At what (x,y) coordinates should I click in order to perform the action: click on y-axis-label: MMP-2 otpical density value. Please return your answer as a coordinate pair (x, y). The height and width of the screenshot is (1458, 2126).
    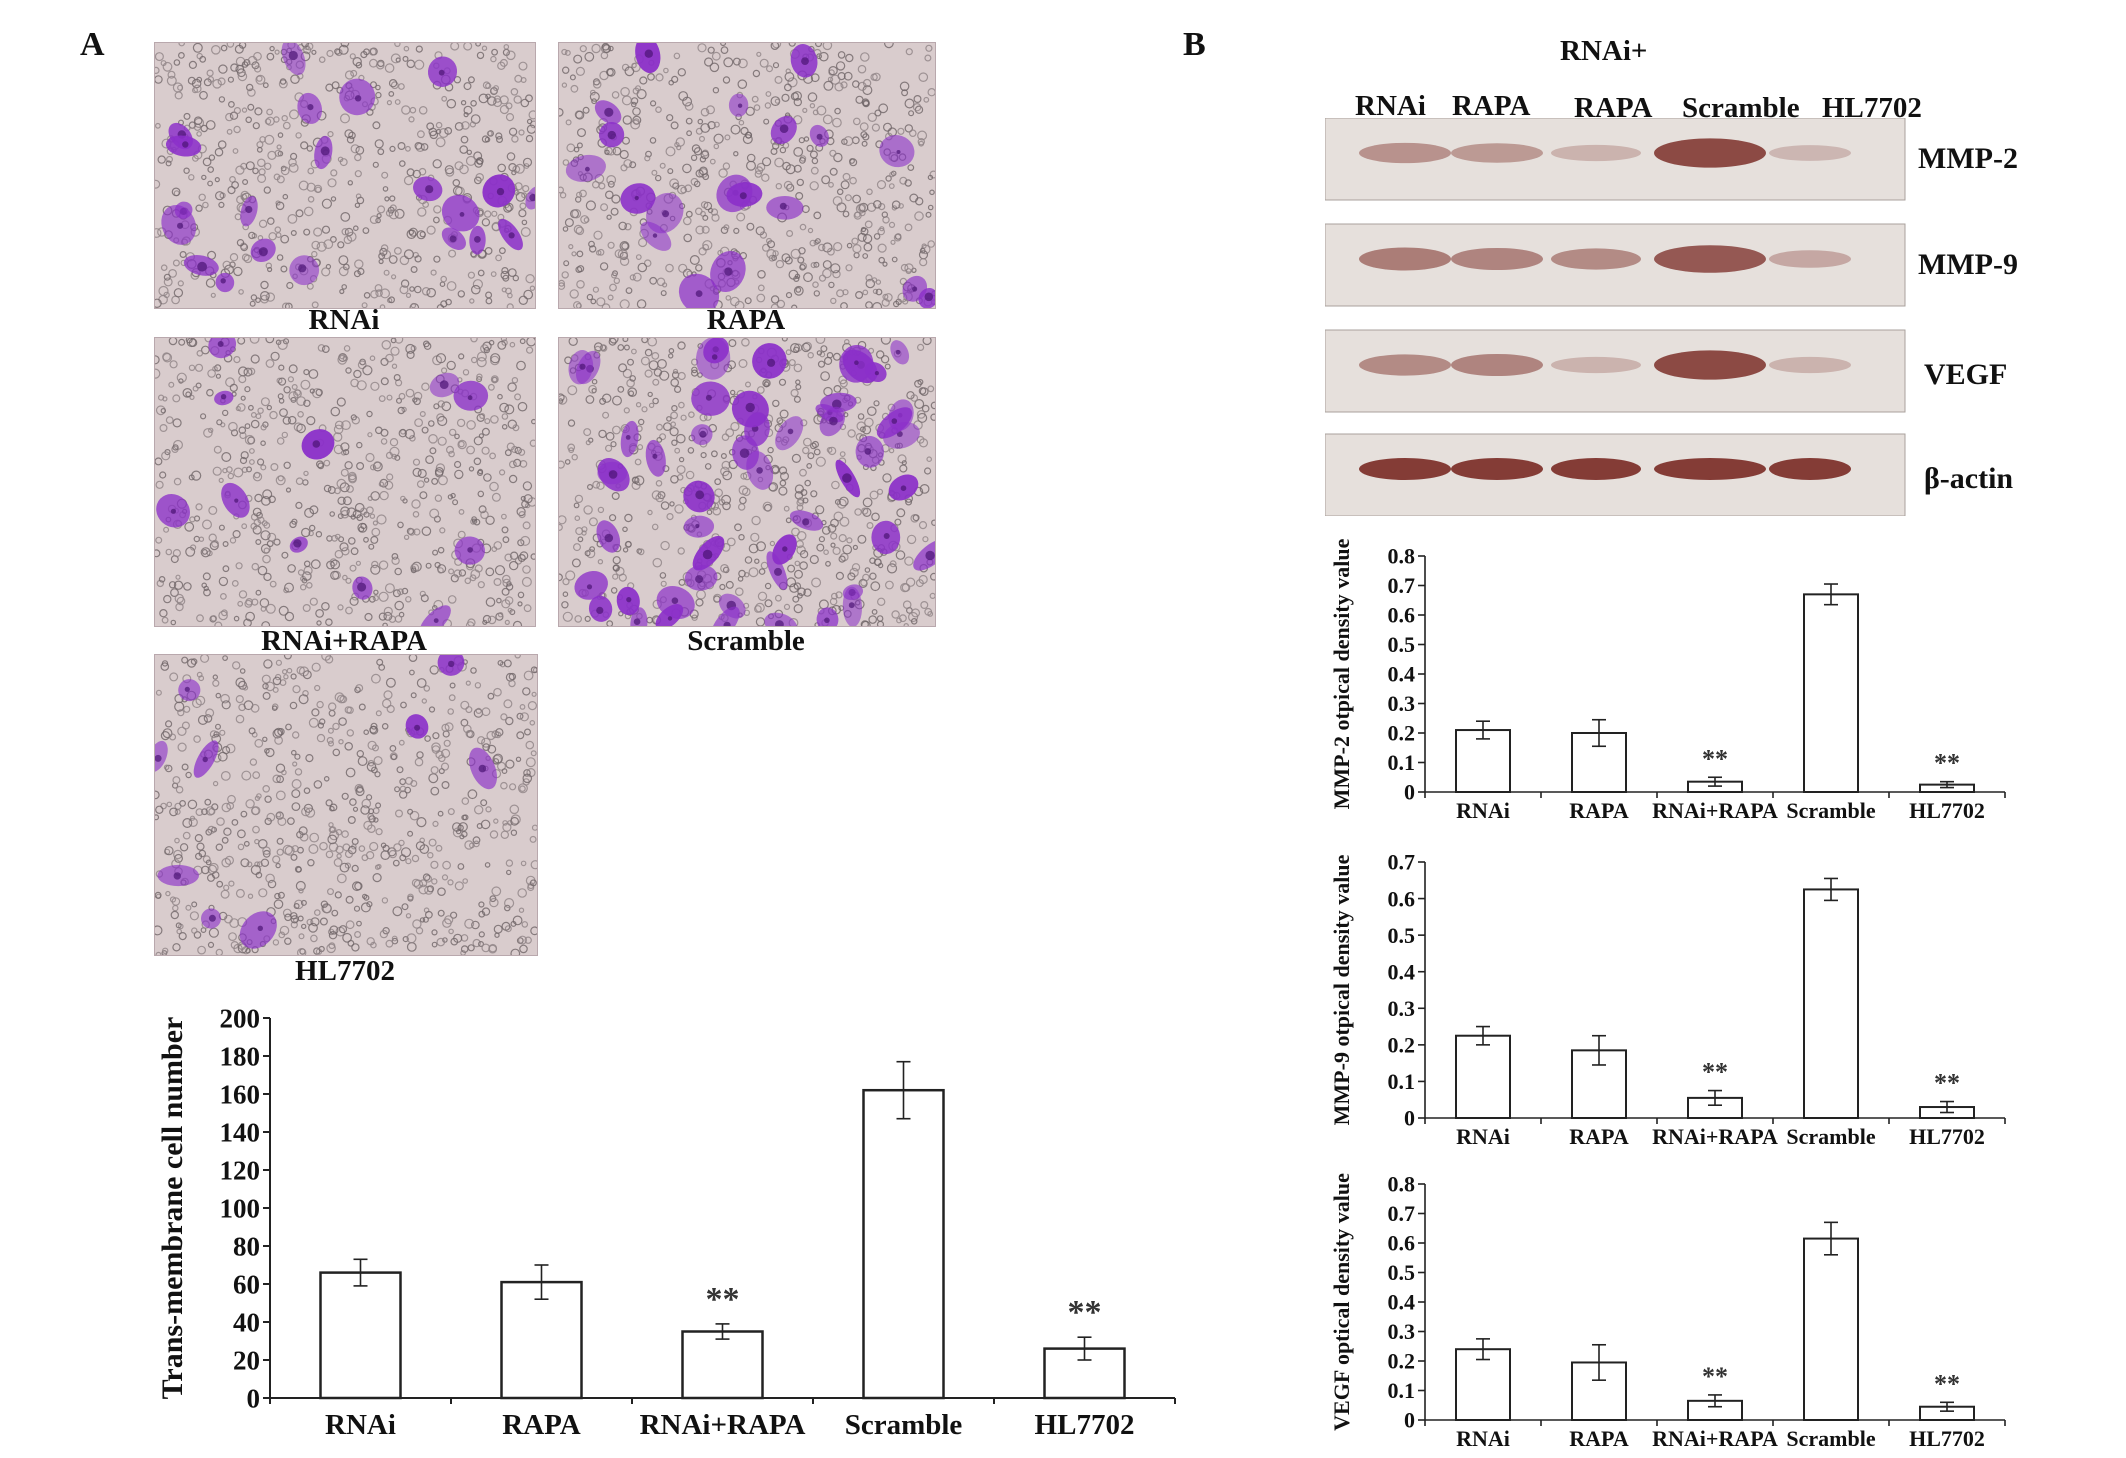
    Looking at the image, I should click on (1341, 673).